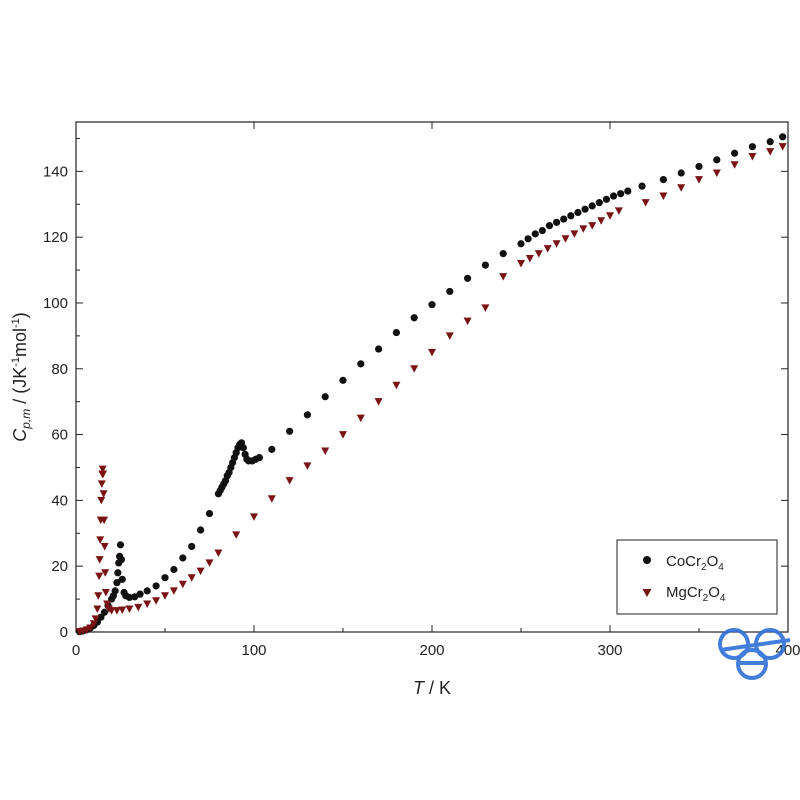  Describe the element at coordinates (696, 594) in the screenshot. I see `legend-label-mgcr2o4: MgCr2O4` at that location.